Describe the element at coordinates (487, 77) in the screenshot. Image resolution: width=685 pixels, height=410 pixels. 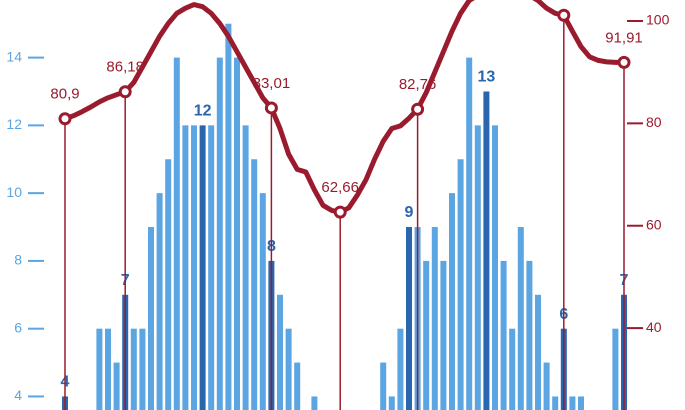
I see `bar-label: 13` at that location.